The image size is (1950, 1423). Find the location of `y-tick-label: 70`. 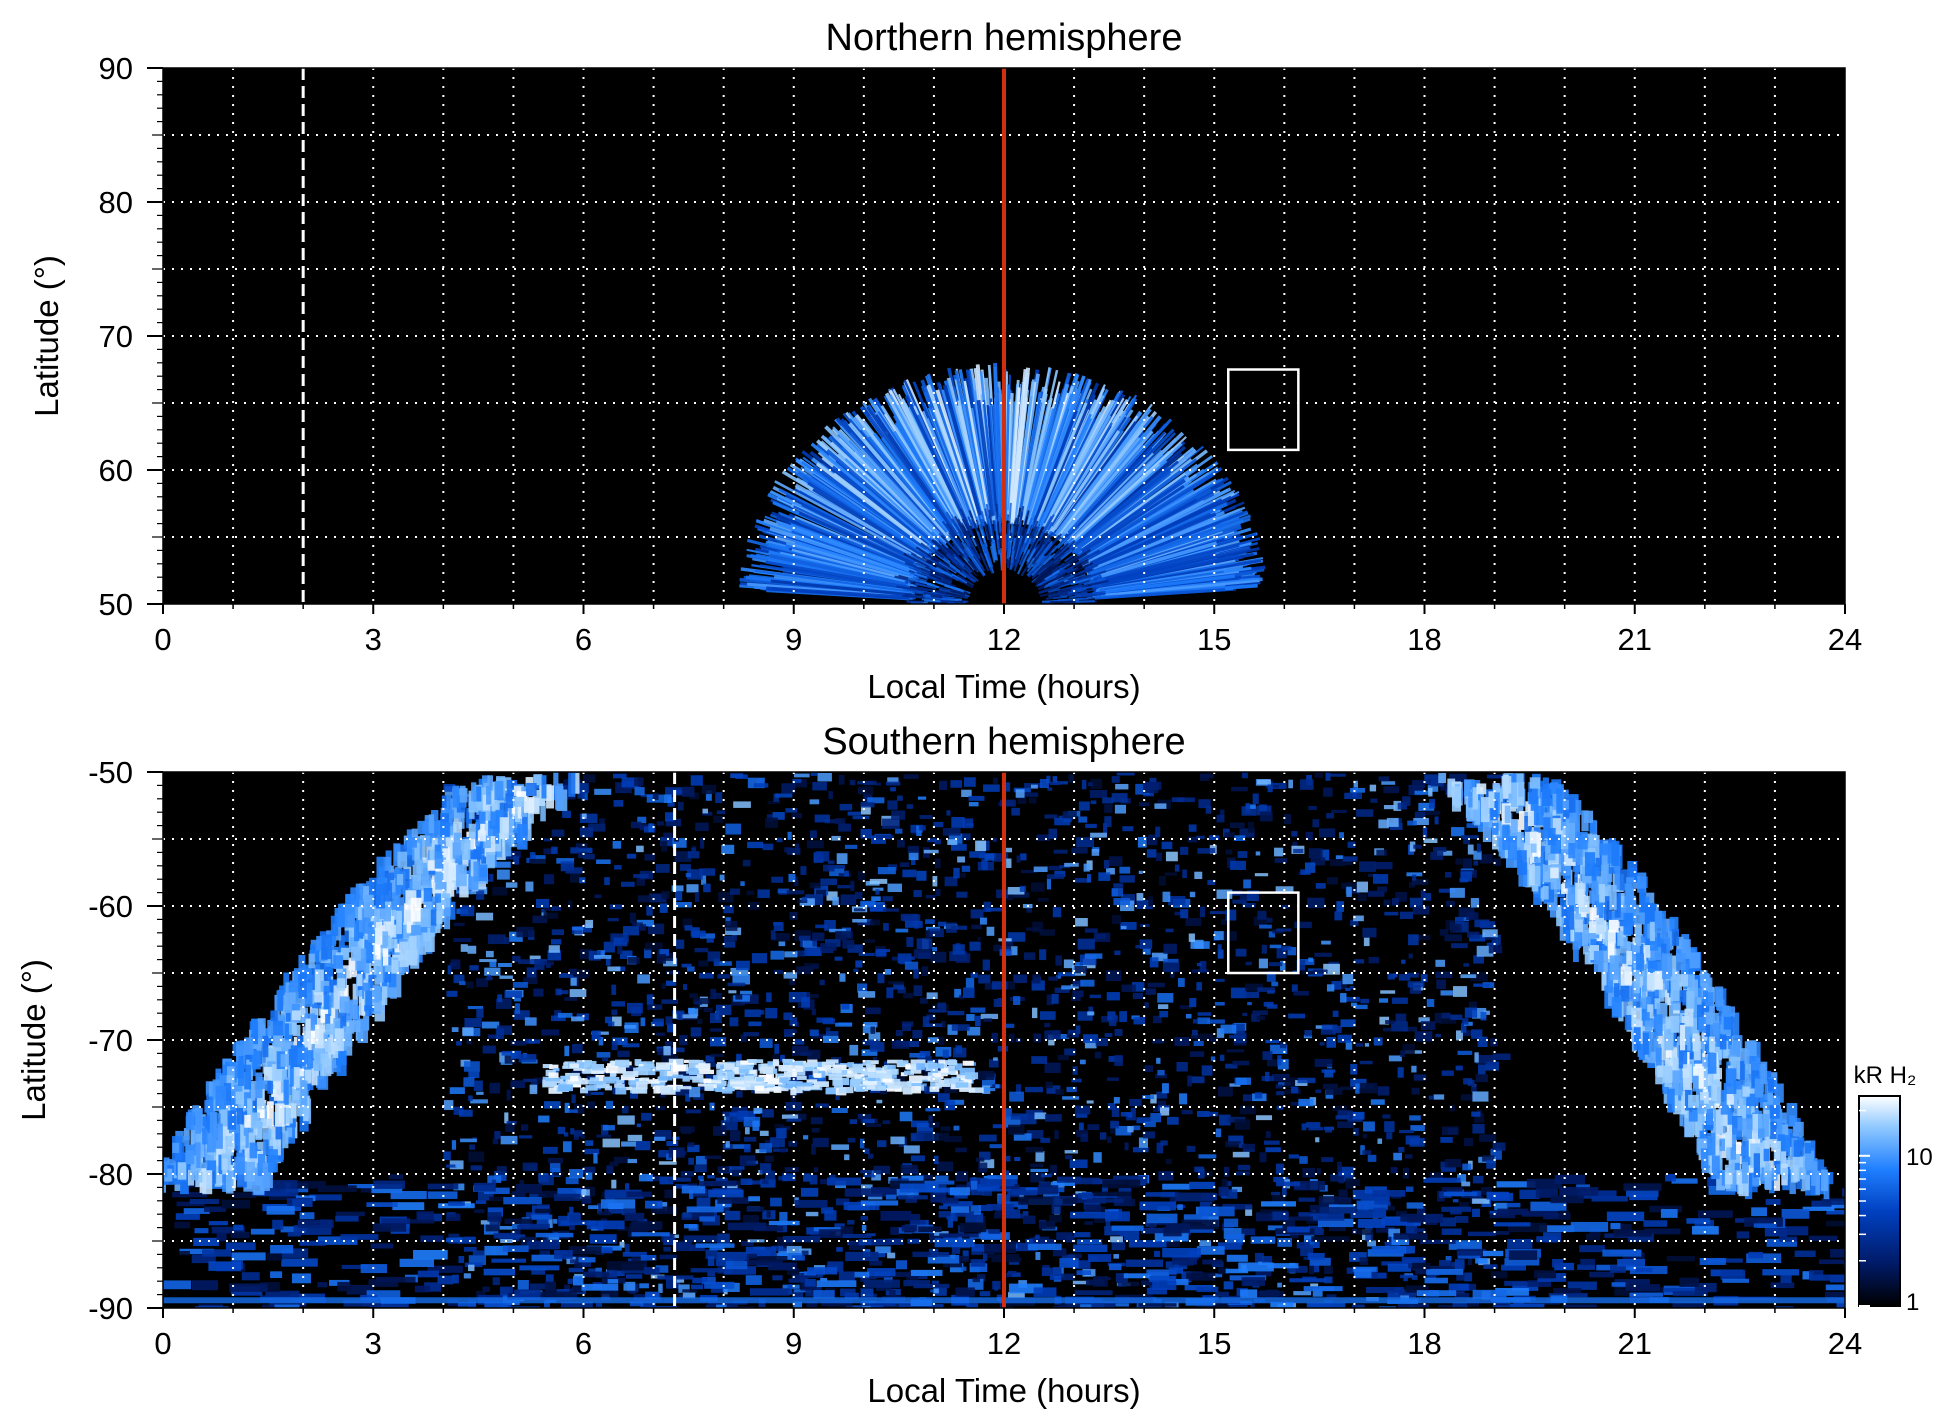

y-tick-label: 70 is located at coordinates (116, 336).